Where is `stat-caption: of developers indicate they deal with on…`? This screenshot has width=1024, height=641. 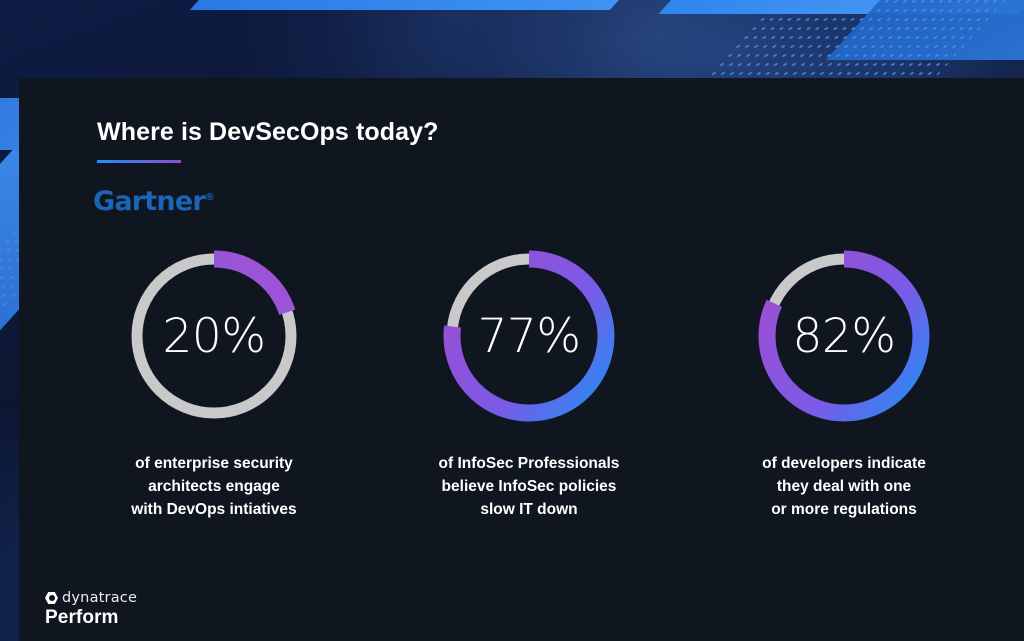
stat-caption: of developers indicate they deal with on… is located at coordinates (844, 486).